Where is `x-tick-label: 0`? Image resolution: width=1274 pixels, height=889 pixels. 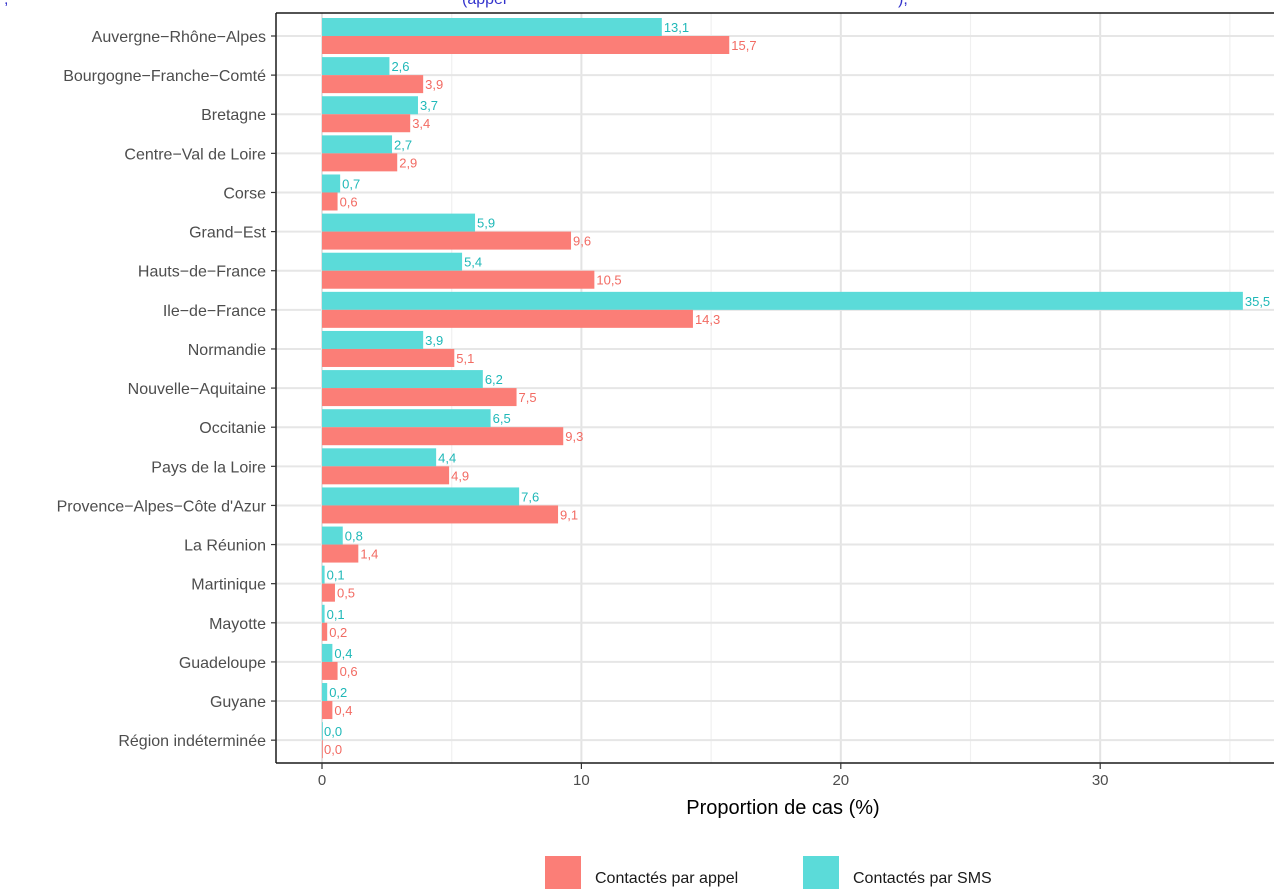 x-tick-label: 0 is located at coordinates (322, 780).